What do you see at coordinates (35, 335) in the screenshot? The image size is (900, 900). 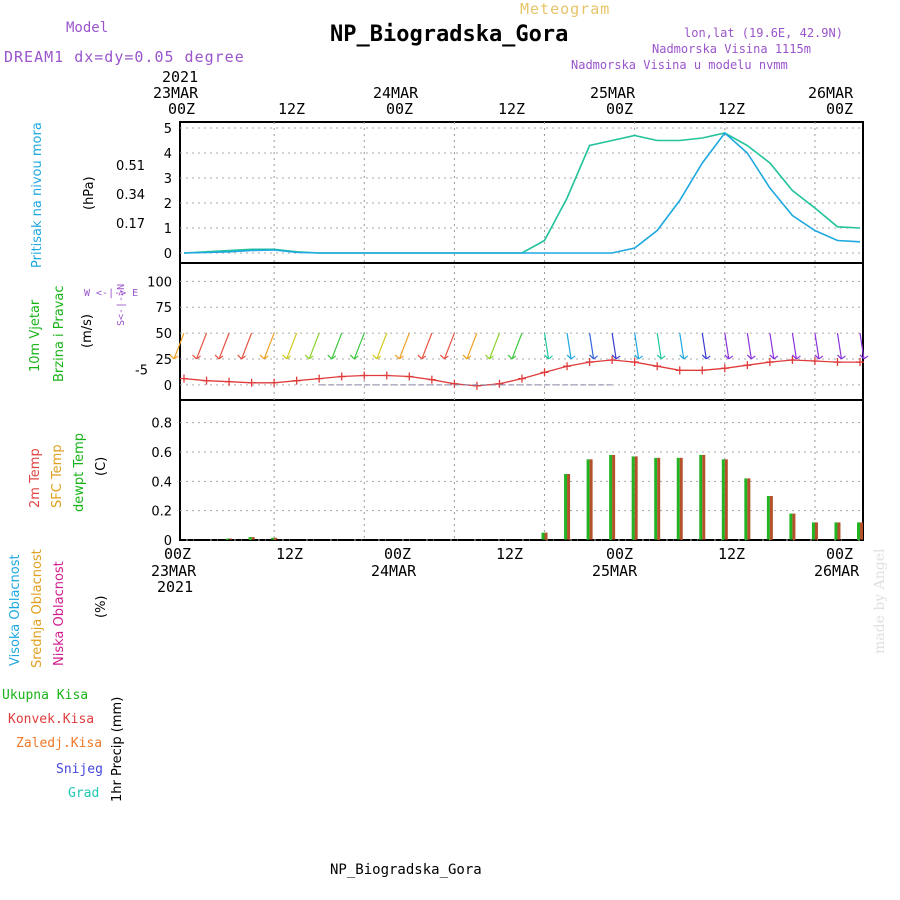 I see `wind-label: 10m Vjetar` at bounding box center [35, 335].